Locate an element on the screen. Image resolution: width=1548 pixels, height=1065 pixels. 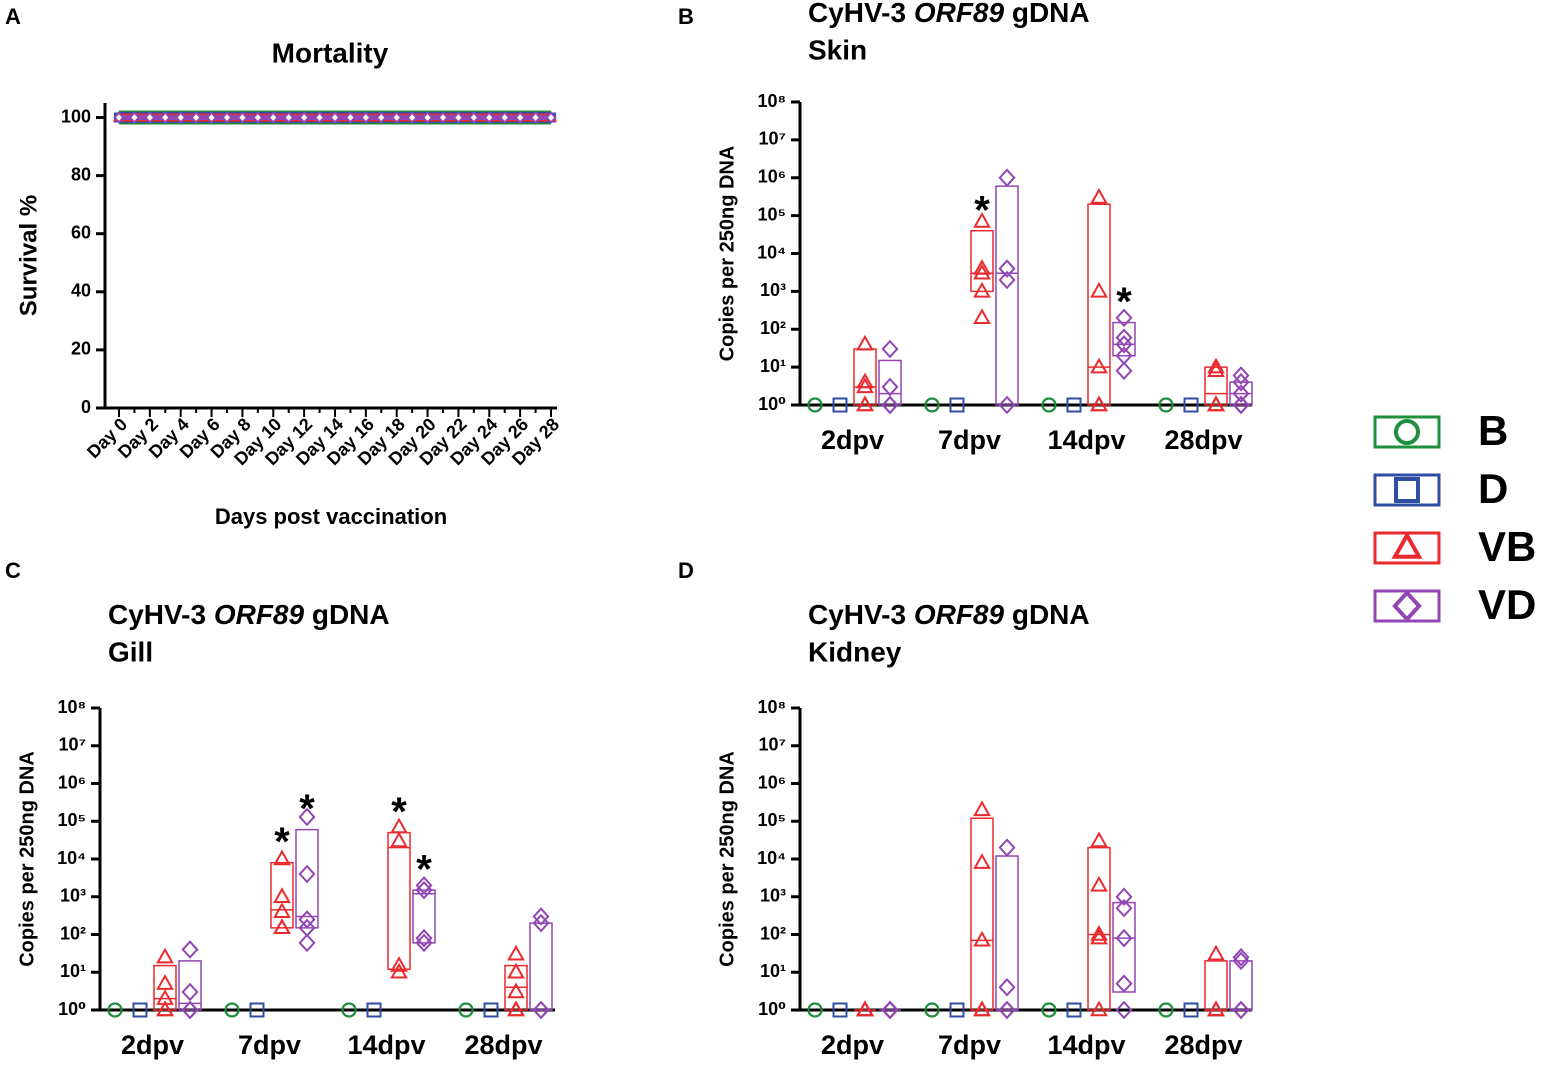
y-tick-label: 80 is located at coordinates (81, 174).